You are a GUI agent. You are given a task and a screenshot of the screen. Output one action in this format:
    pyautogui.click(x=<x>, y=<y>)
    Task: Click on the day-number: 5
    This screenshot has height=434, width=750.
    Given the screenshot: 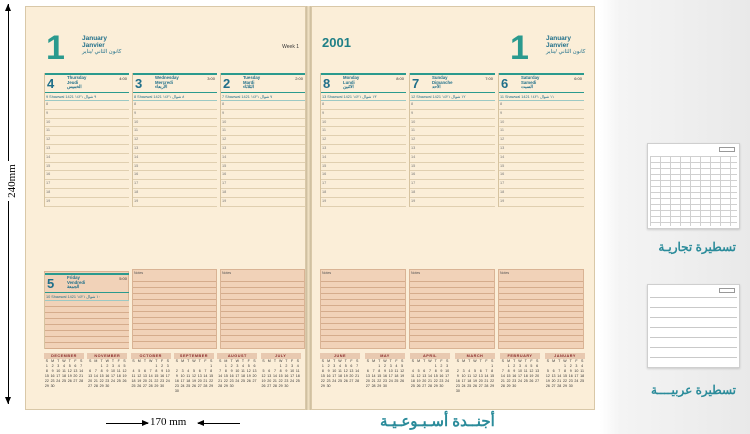 What is the action you would take?
    pyautogui.click(x=51, y=283)
    